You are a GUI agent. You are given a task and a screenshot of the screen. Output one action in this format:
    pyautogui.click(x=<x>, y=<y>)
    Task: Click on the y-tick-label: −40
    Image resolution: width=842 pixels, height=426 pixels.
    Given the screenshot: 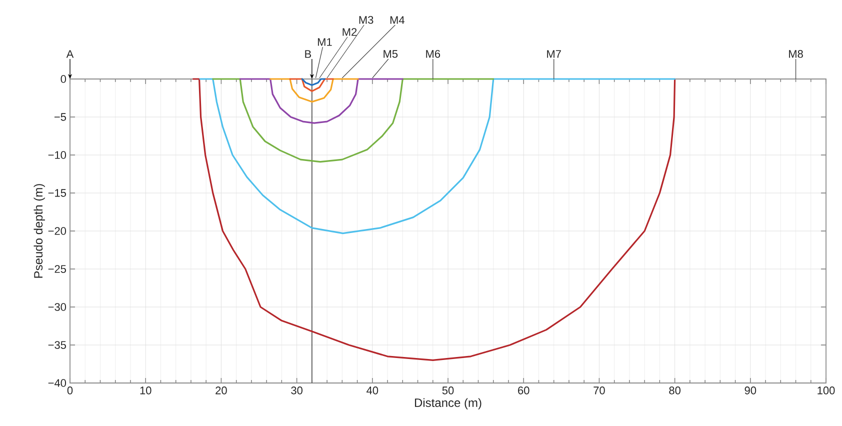 What is the action you would take?
    pyautogui.click(x=57, y=383)
    